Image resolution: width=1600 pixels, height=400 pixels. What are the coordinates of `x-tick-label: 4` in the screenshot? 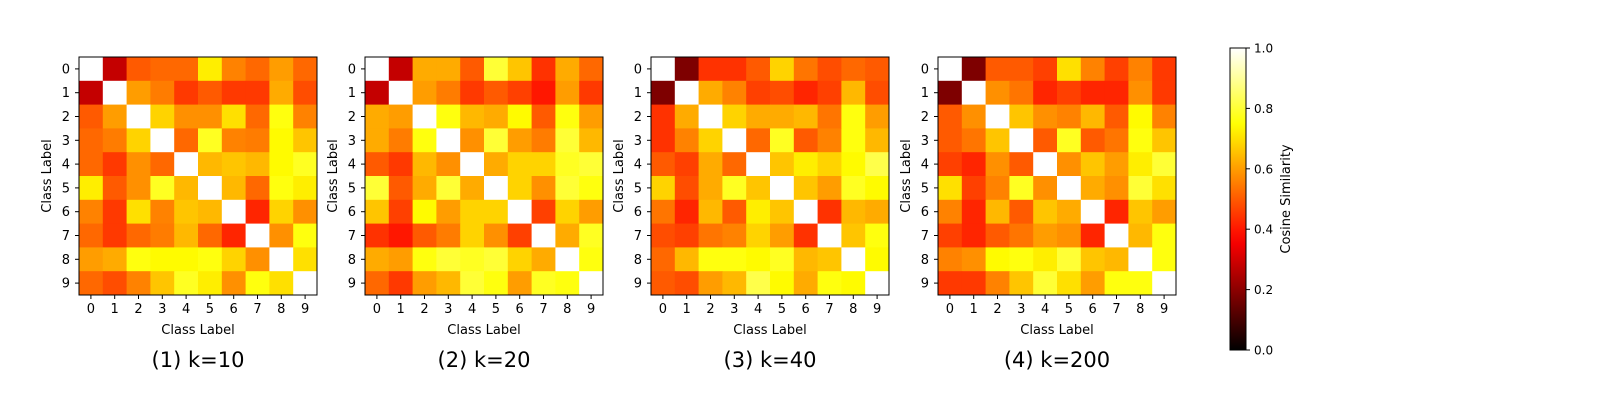 It's located at (1045, 309).